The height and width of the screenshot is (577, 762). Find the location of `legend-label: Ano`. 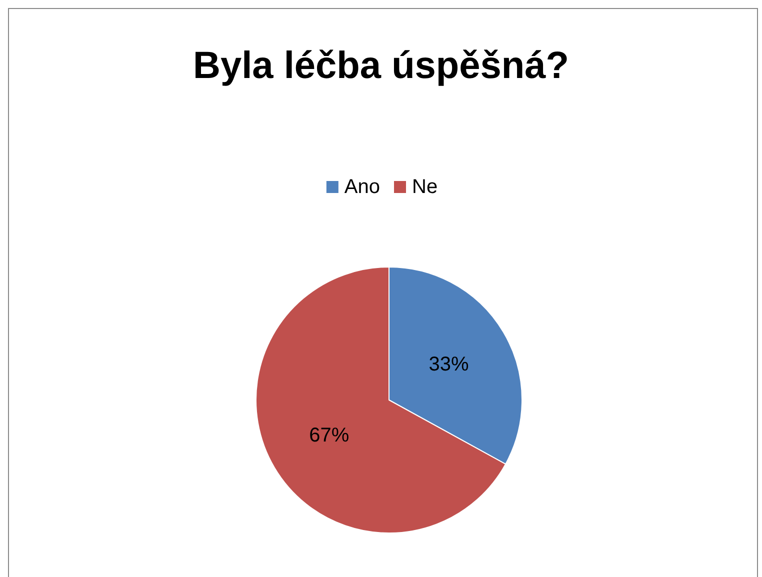

legend-label: Ano is located at coordinates (362, 187).